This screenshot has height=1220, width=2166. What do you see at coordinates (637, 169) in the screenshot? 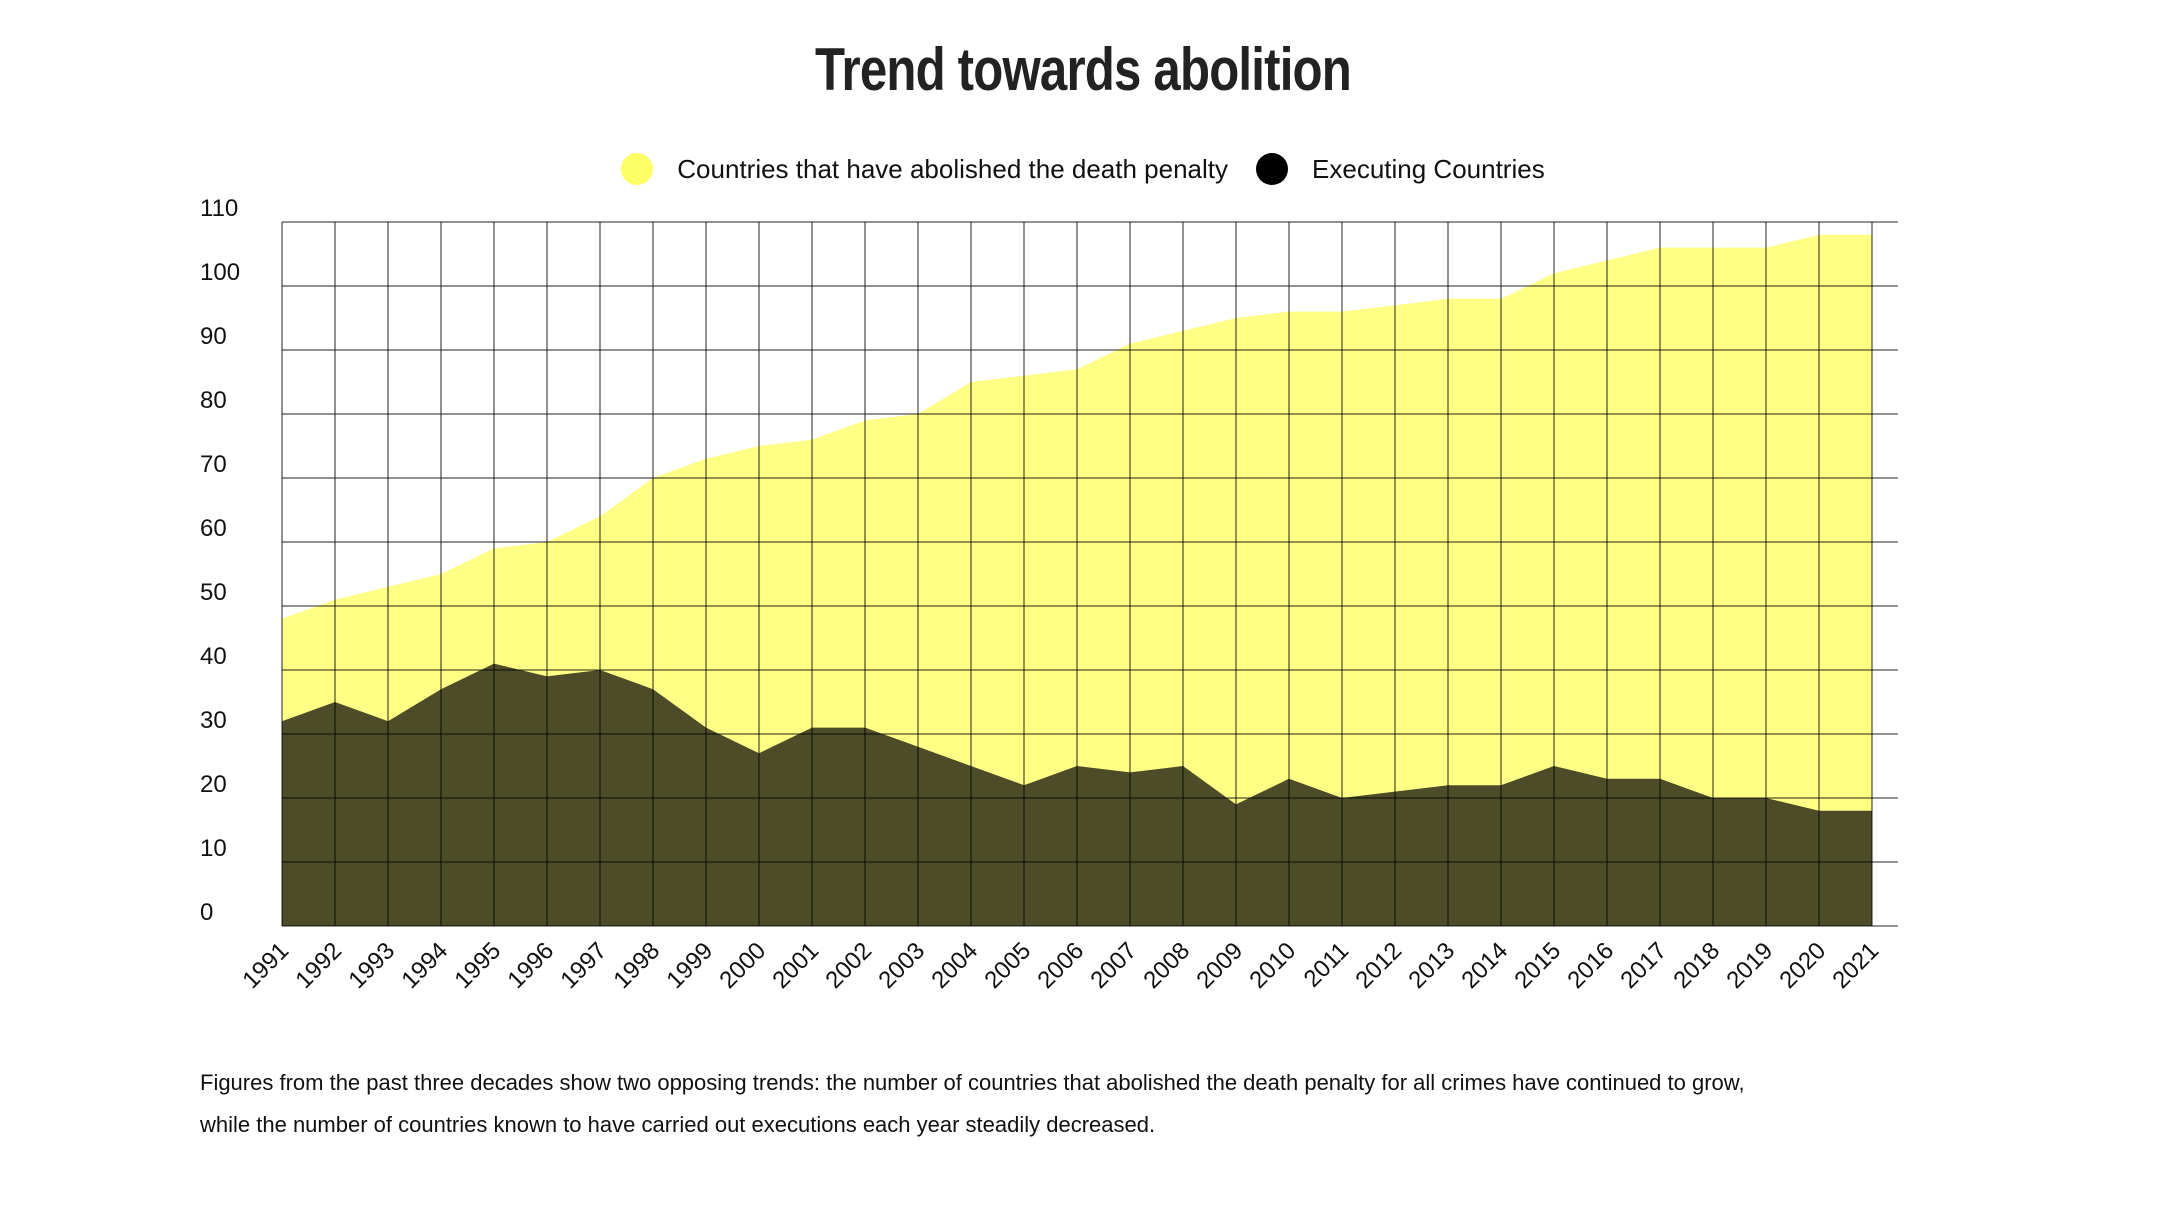
I see `legend-swatch-abolished` at bounding box center [637, 169].